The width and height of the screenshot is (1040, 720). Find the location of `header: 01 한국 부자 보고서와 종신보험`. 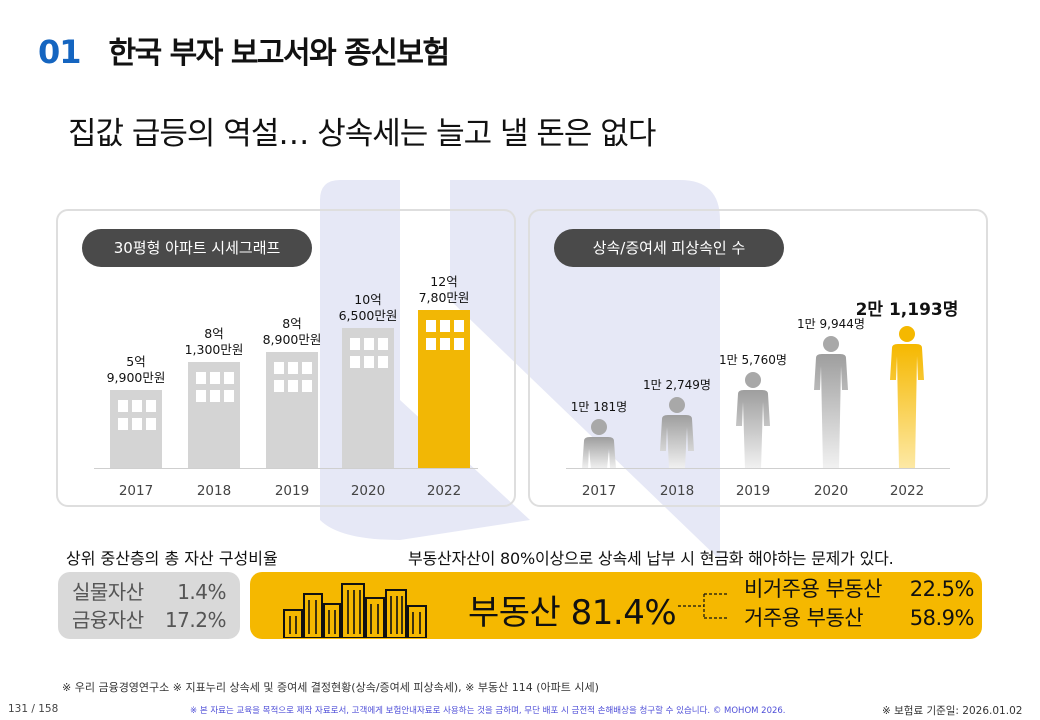

header: 01 한국 부자 보고서와 종신보험 is located at coordinates (244, 50).